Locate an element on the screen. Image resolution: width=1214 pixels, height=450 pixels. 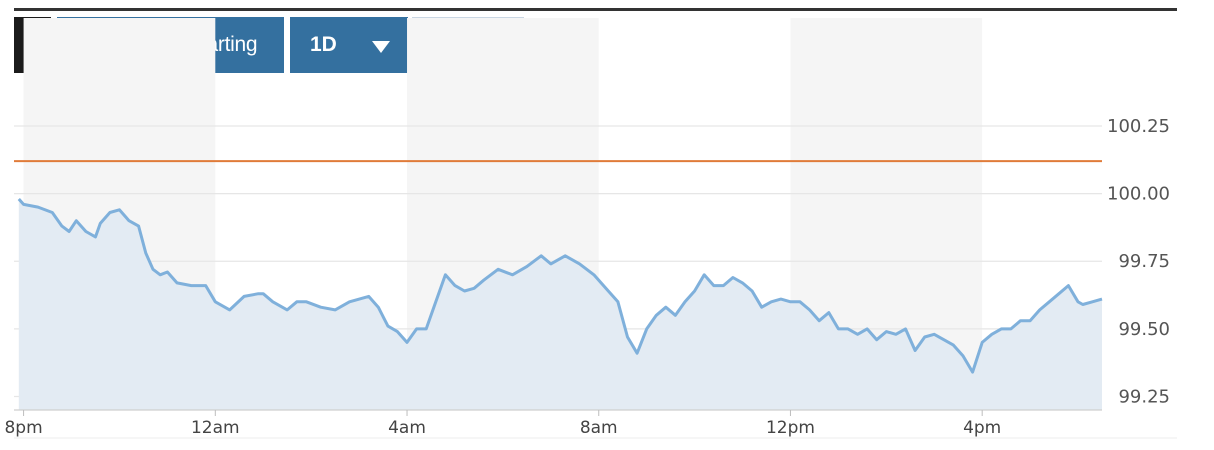
top-rule is located at coordinates (595, 9).